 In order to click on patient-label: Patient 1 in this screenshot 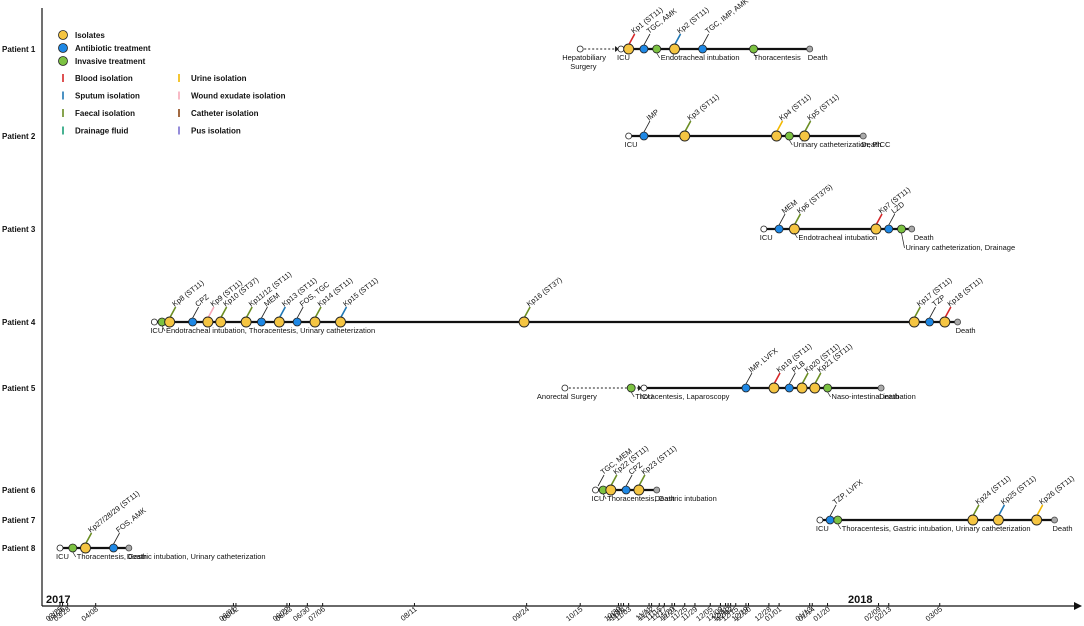, I will do `click(19, 49)`.